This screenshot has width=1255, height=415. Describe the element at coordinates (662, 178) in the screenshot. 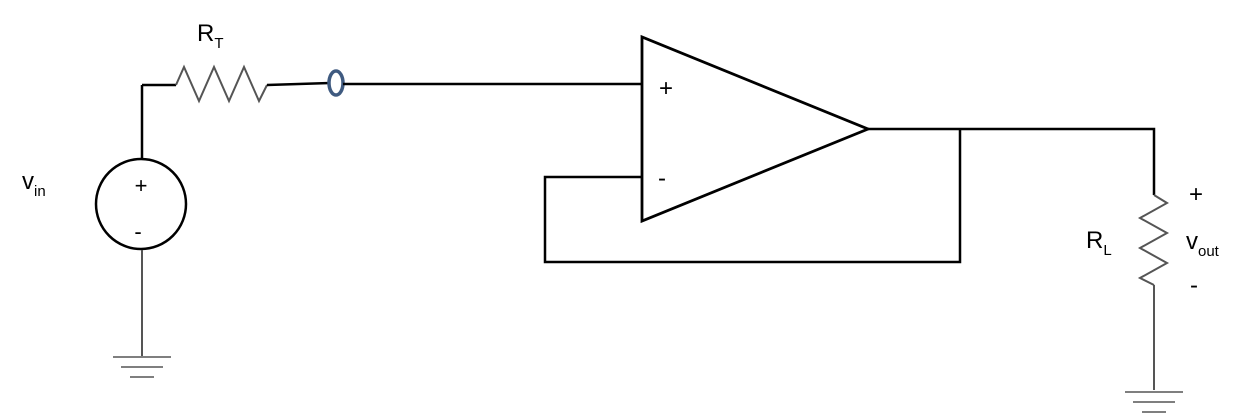

I see `opamp-minus-input: -` at that location.